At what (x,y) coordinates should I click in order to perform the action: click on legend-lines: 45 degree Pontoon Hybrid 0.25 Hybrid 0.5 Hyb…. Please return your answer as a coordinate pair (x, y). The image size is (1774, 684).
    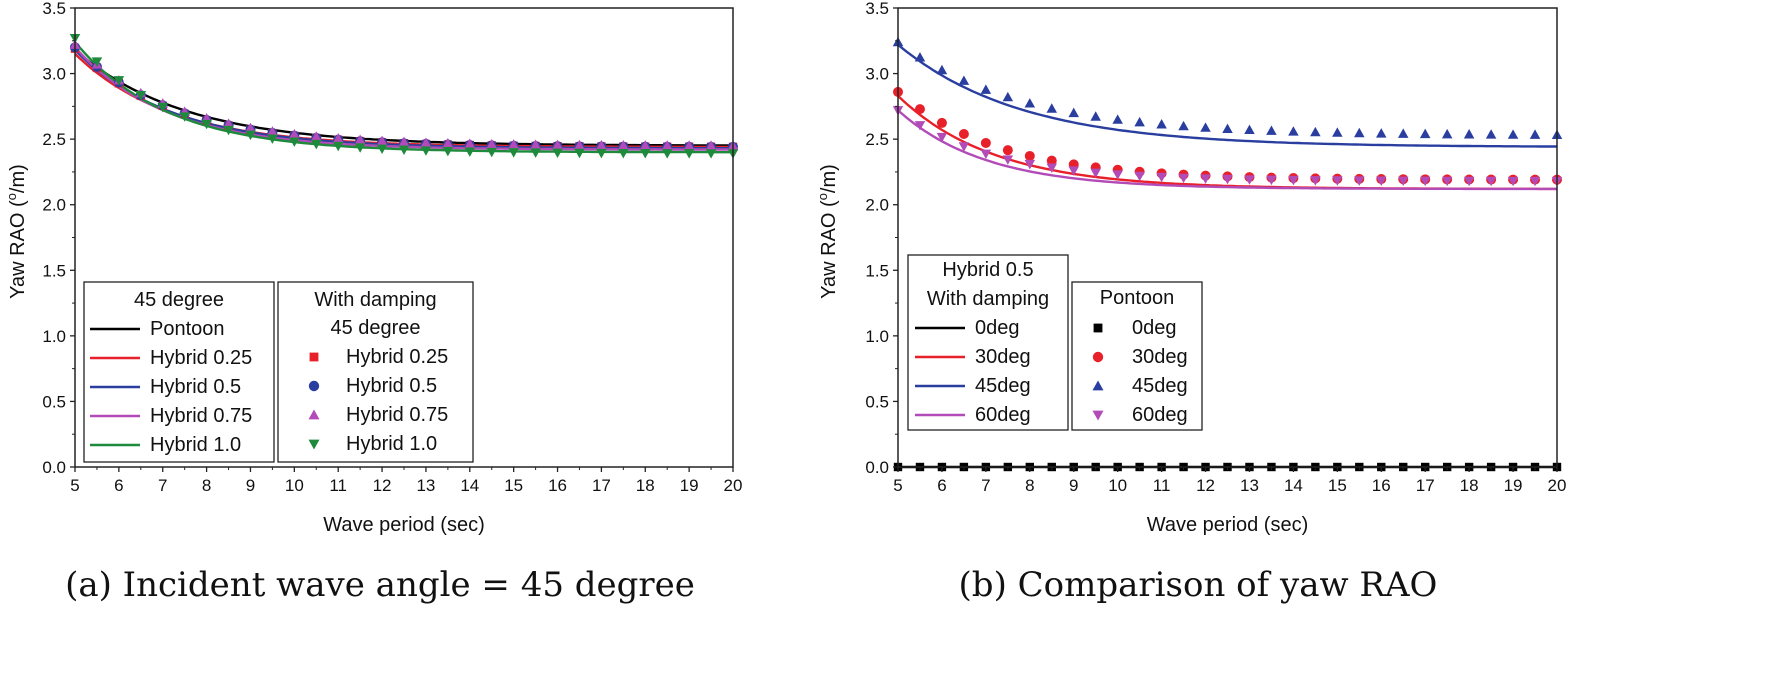
    Looking at the image, I should click on (179, 372).